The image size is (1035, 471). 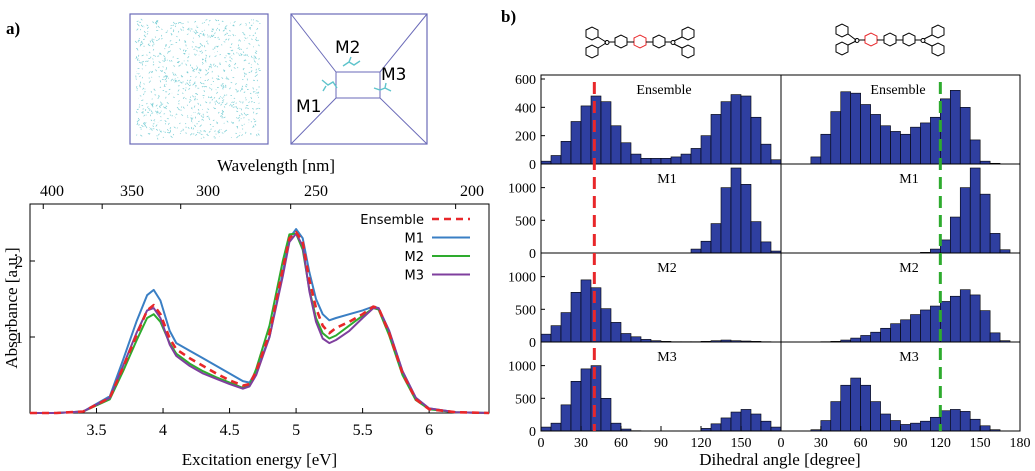 I want to click on histogram-row-label: M1, so click(x=908, y=179).